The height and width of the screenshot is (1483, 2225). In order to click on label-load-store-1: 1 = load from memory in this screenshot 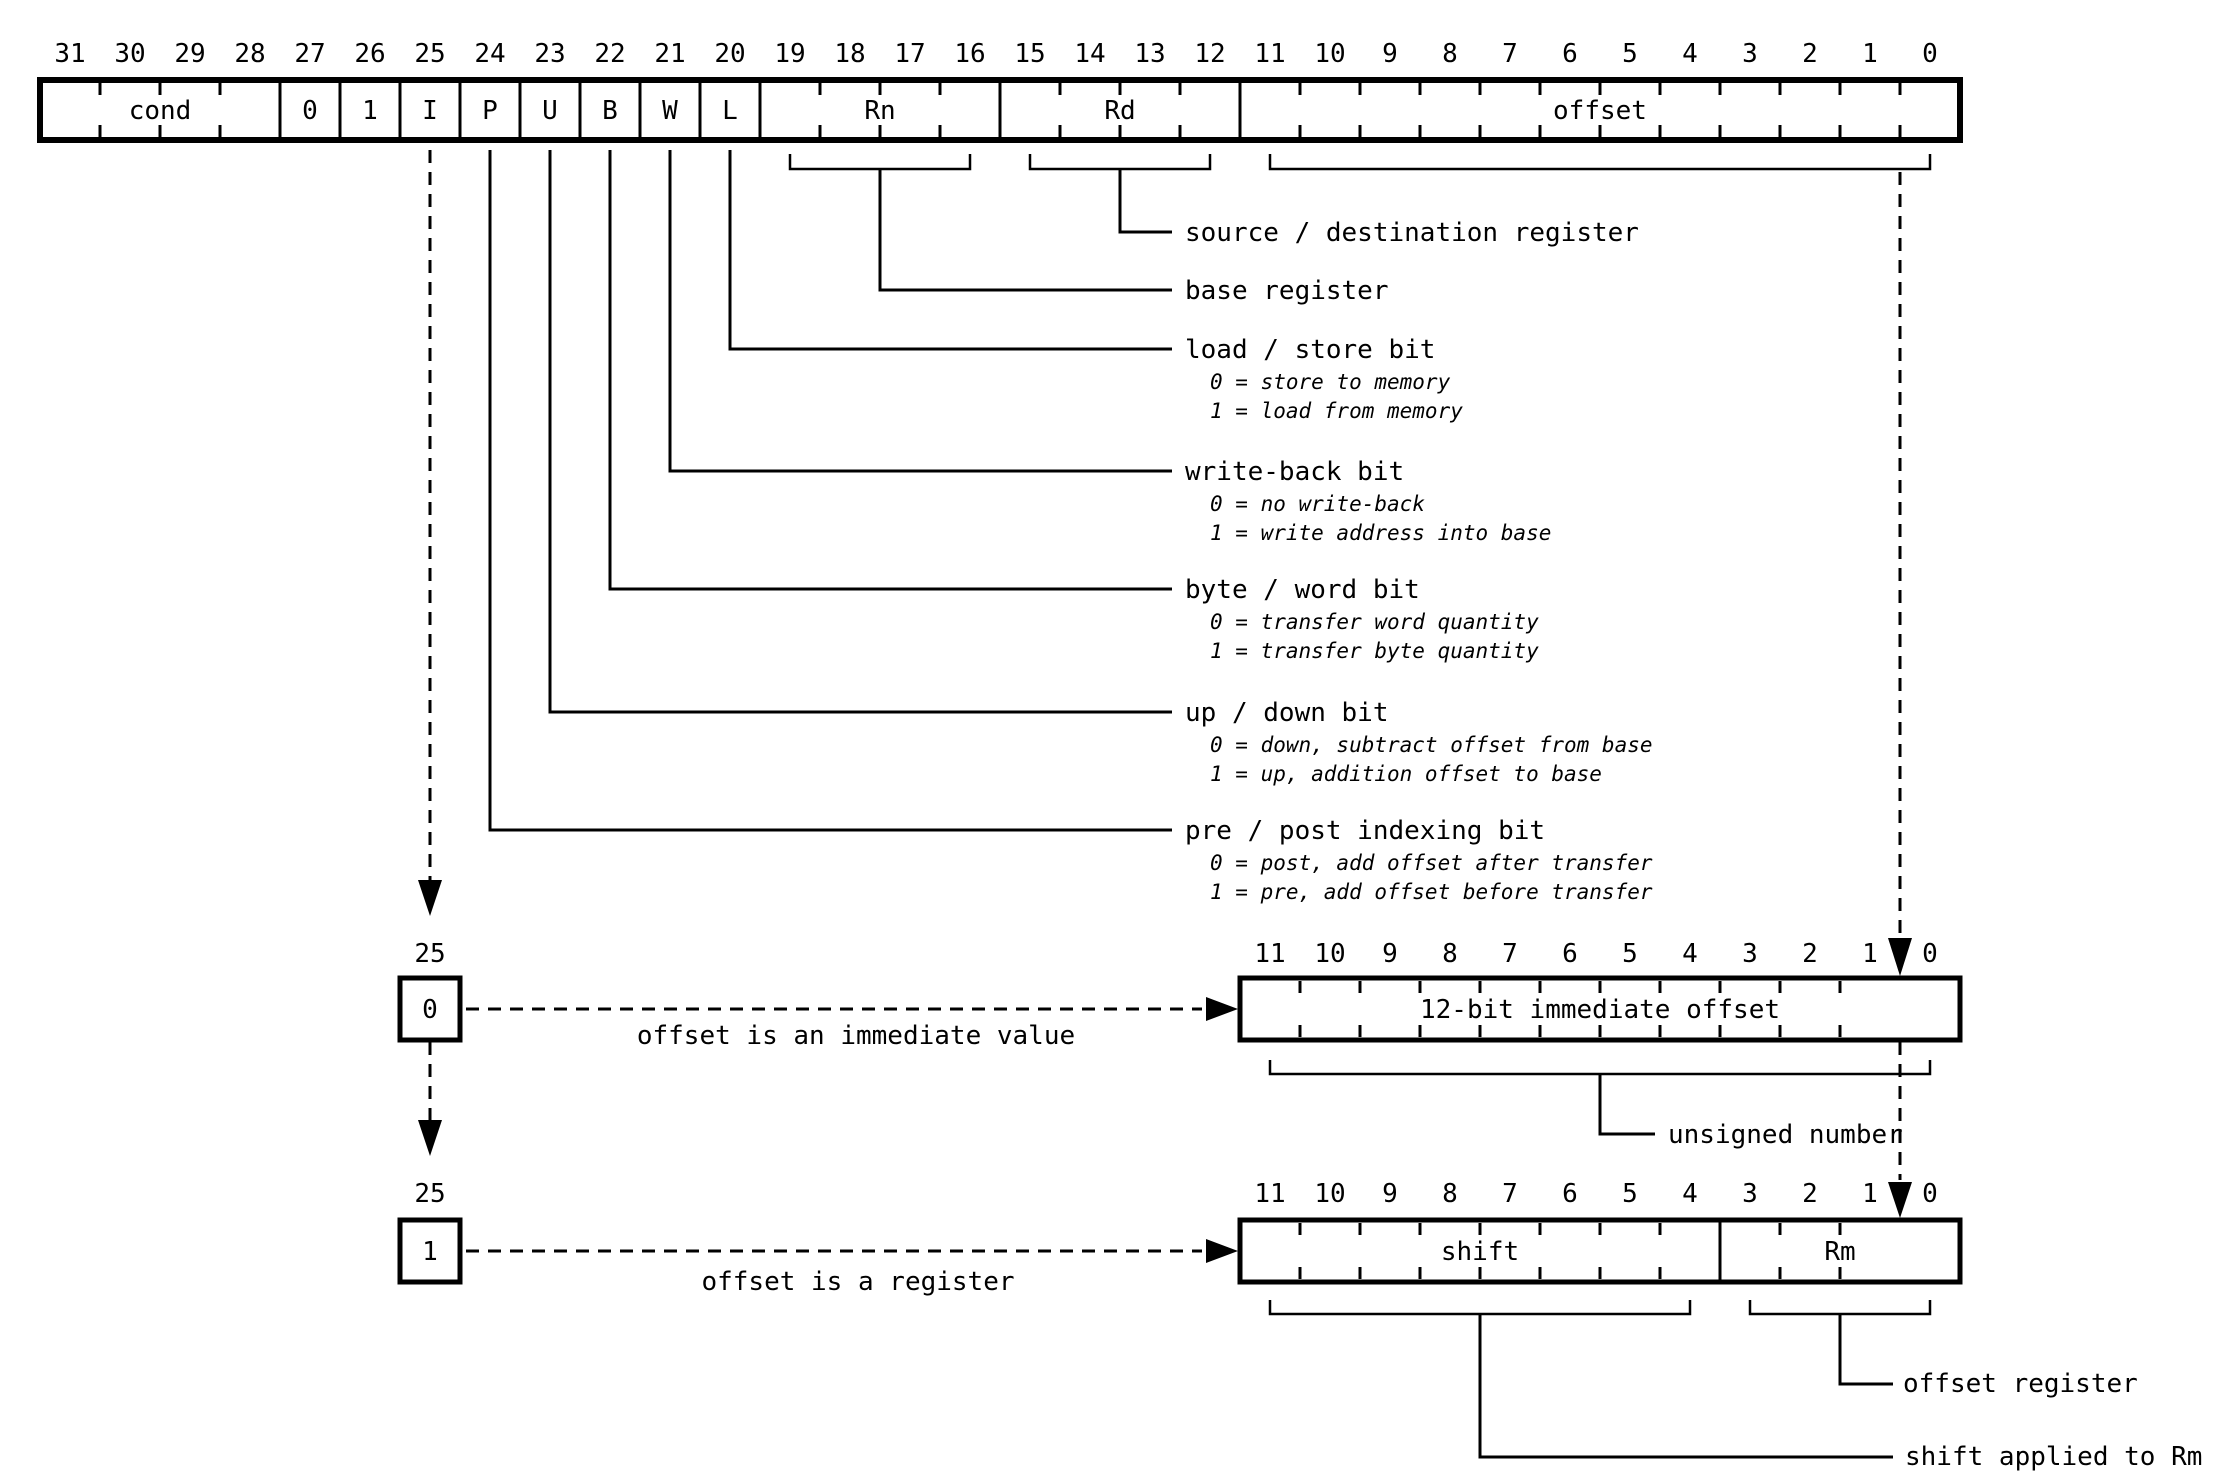, I will do `click(1336, 411)`.